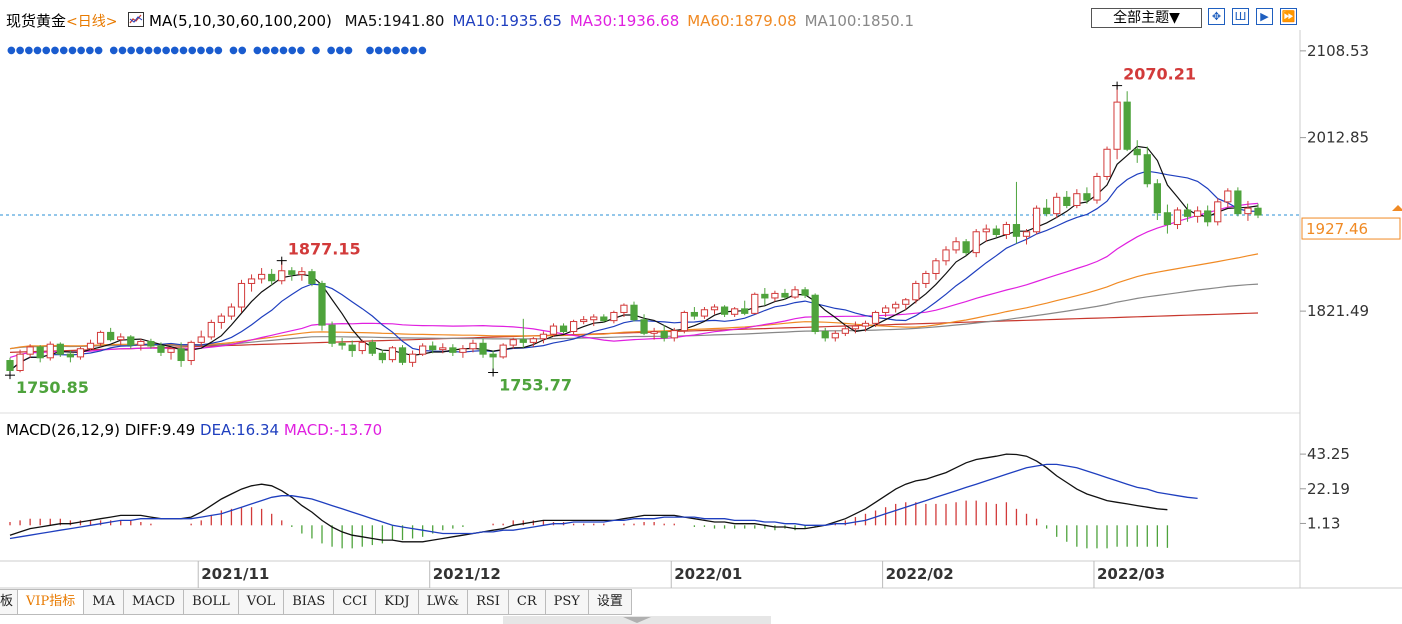 This screenshot has height=624, width=1402. Describe the element at coordinates (1264, 16) in the screenshot. I see `play-icon: ▶` at that location.